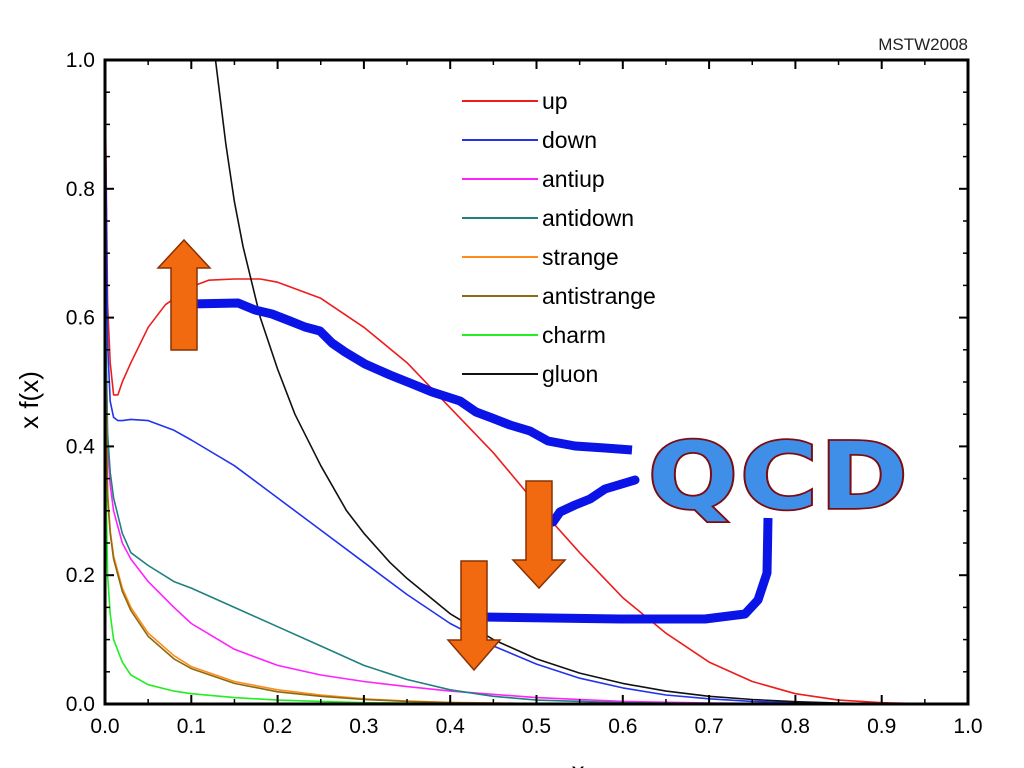 The image size is (1024, 768). I want to click on legend-label-strange: strange, so click(580, 257).